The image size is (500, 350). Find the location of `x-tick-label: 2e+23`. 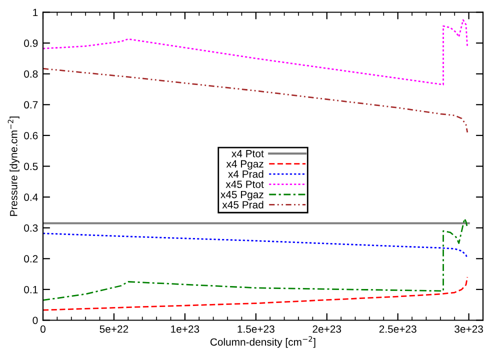

x-tick-label: 2e+23 is located at coordinates (327, 329).